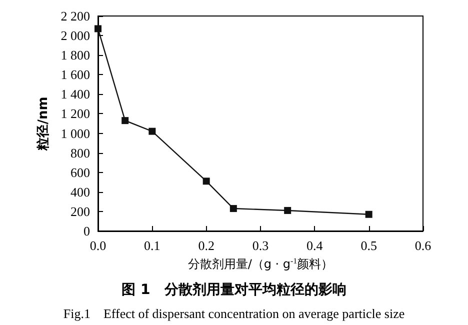  Describe the element at coordinates (368, 245) in the screenshot. I see `x-tick-label: 0.5` at that location.